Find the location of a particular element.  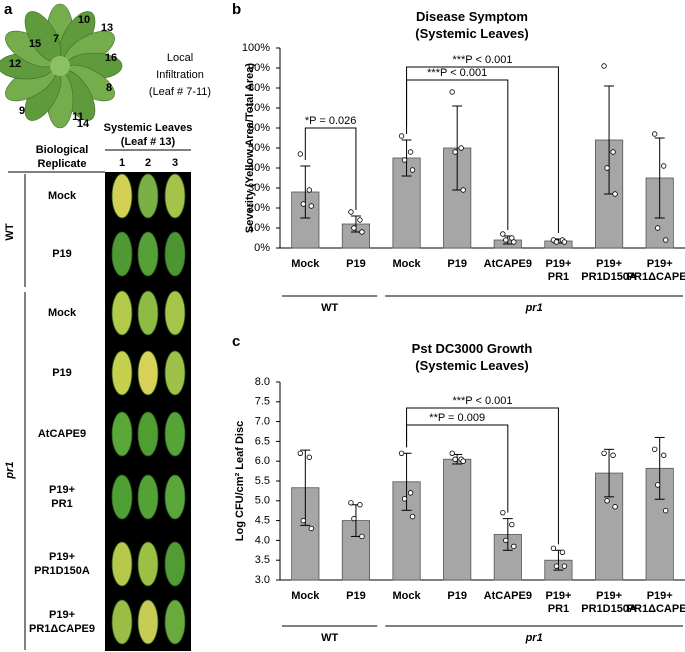

x-tick-label: P19+ PR1D150A is located at coordinates (609, 270).